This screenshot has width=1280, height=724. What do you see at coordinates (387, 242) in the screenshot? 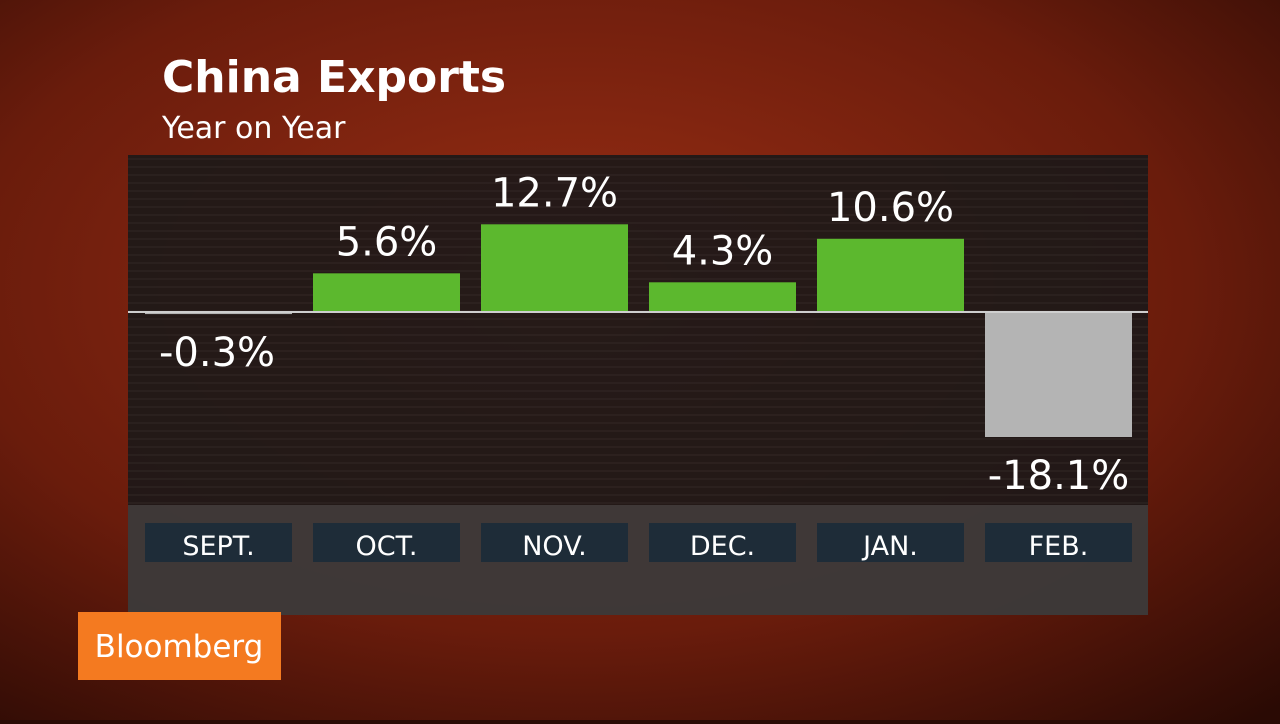
I see `value-label: 5.6%` at bounding box center [387, 242].